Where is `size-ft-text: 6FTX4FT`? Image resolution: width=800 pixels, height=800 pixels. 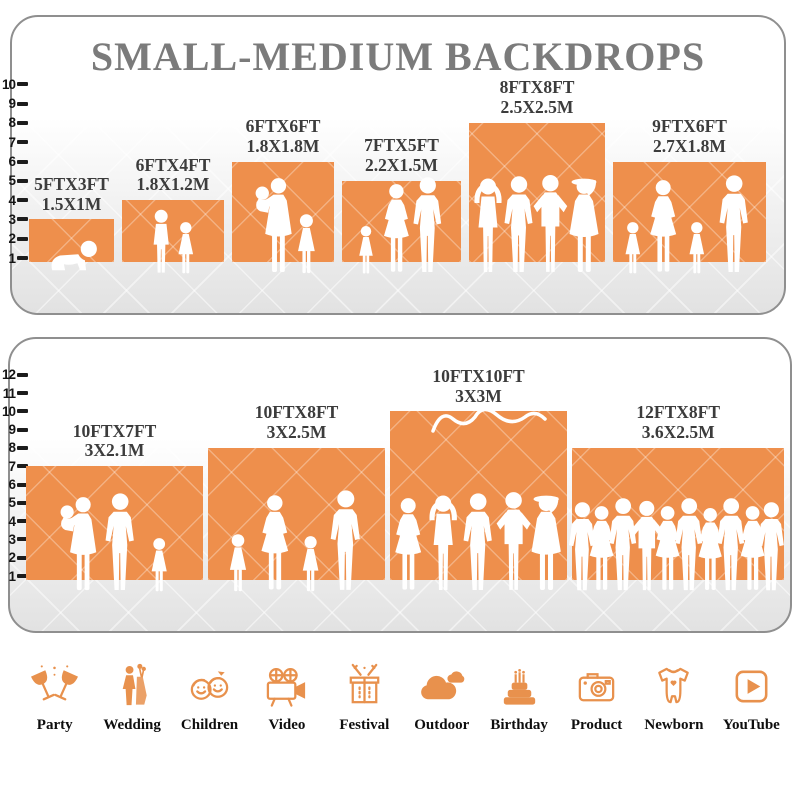 size-ft-text: 6FTX4FT is located at coordinates (173, 164).